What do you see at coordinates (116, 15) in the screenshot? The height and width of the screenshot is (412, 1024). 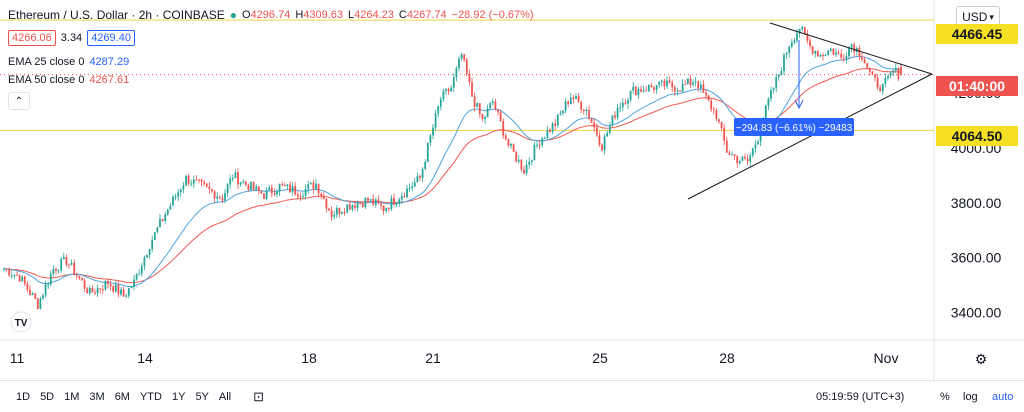 I see `symbol-title: Ethereum / U.S. Dollar · 2h · COINBASE` at bounding box center [116, 15].